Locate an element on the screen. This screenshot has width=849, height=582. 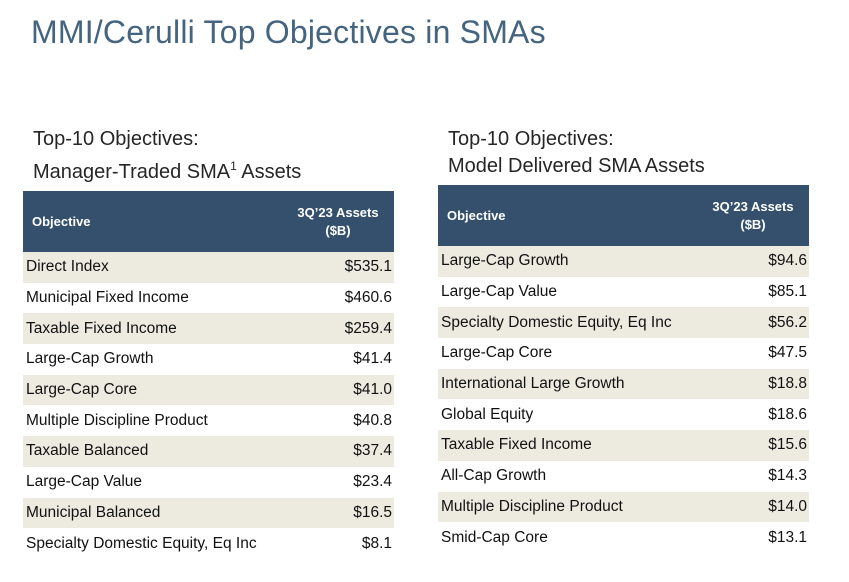
table-row: Taxable Balanced $37.4 is located at coordinates (208, 451).